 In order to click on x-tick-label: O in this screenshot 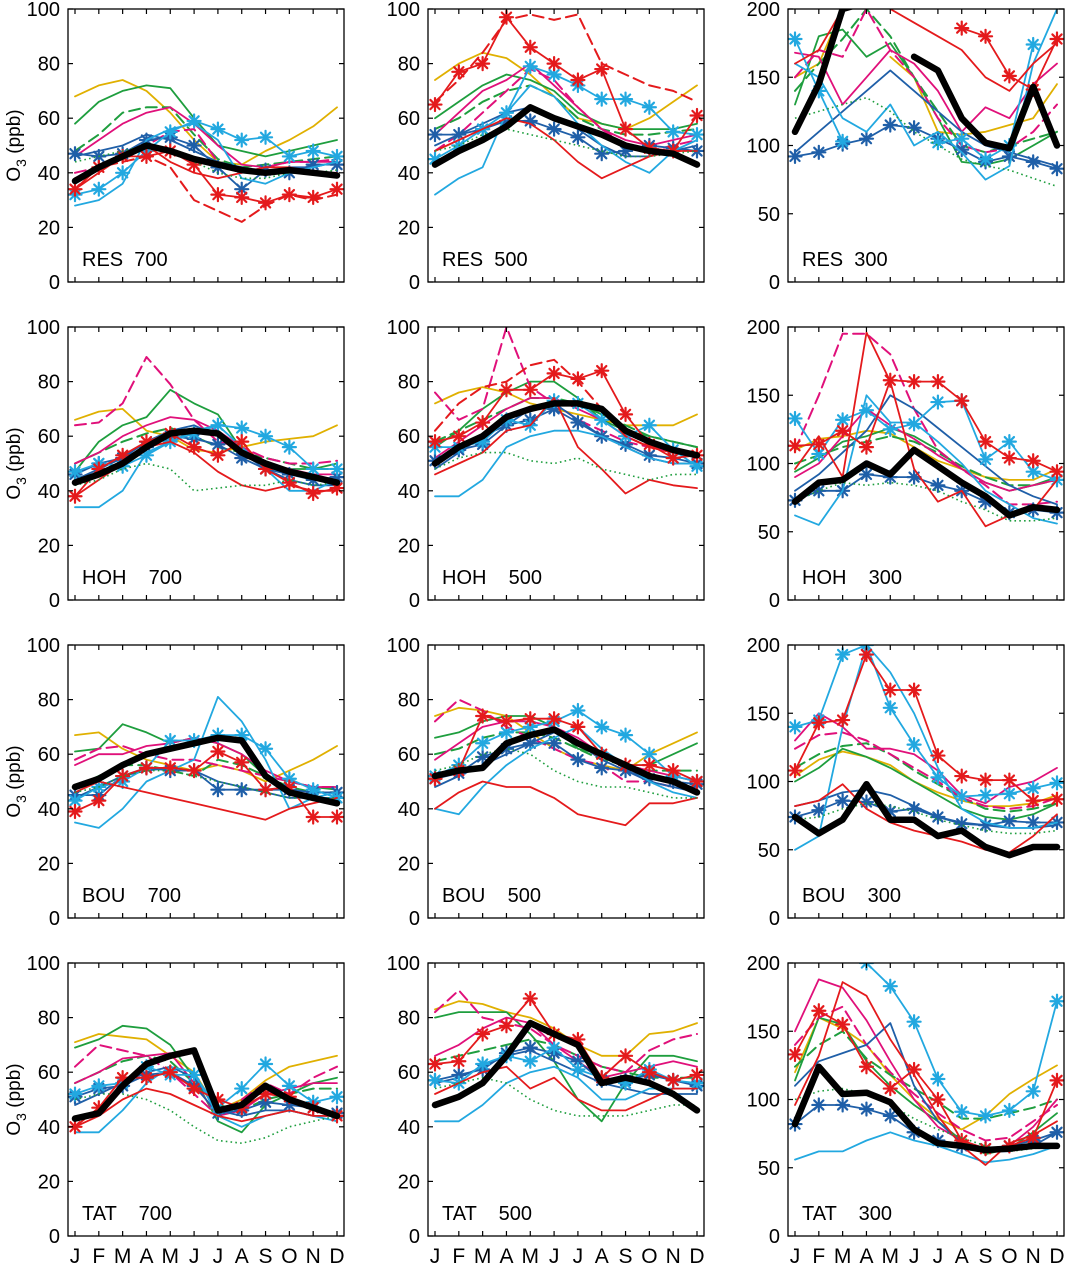, I will do `click(649, 1254)`.